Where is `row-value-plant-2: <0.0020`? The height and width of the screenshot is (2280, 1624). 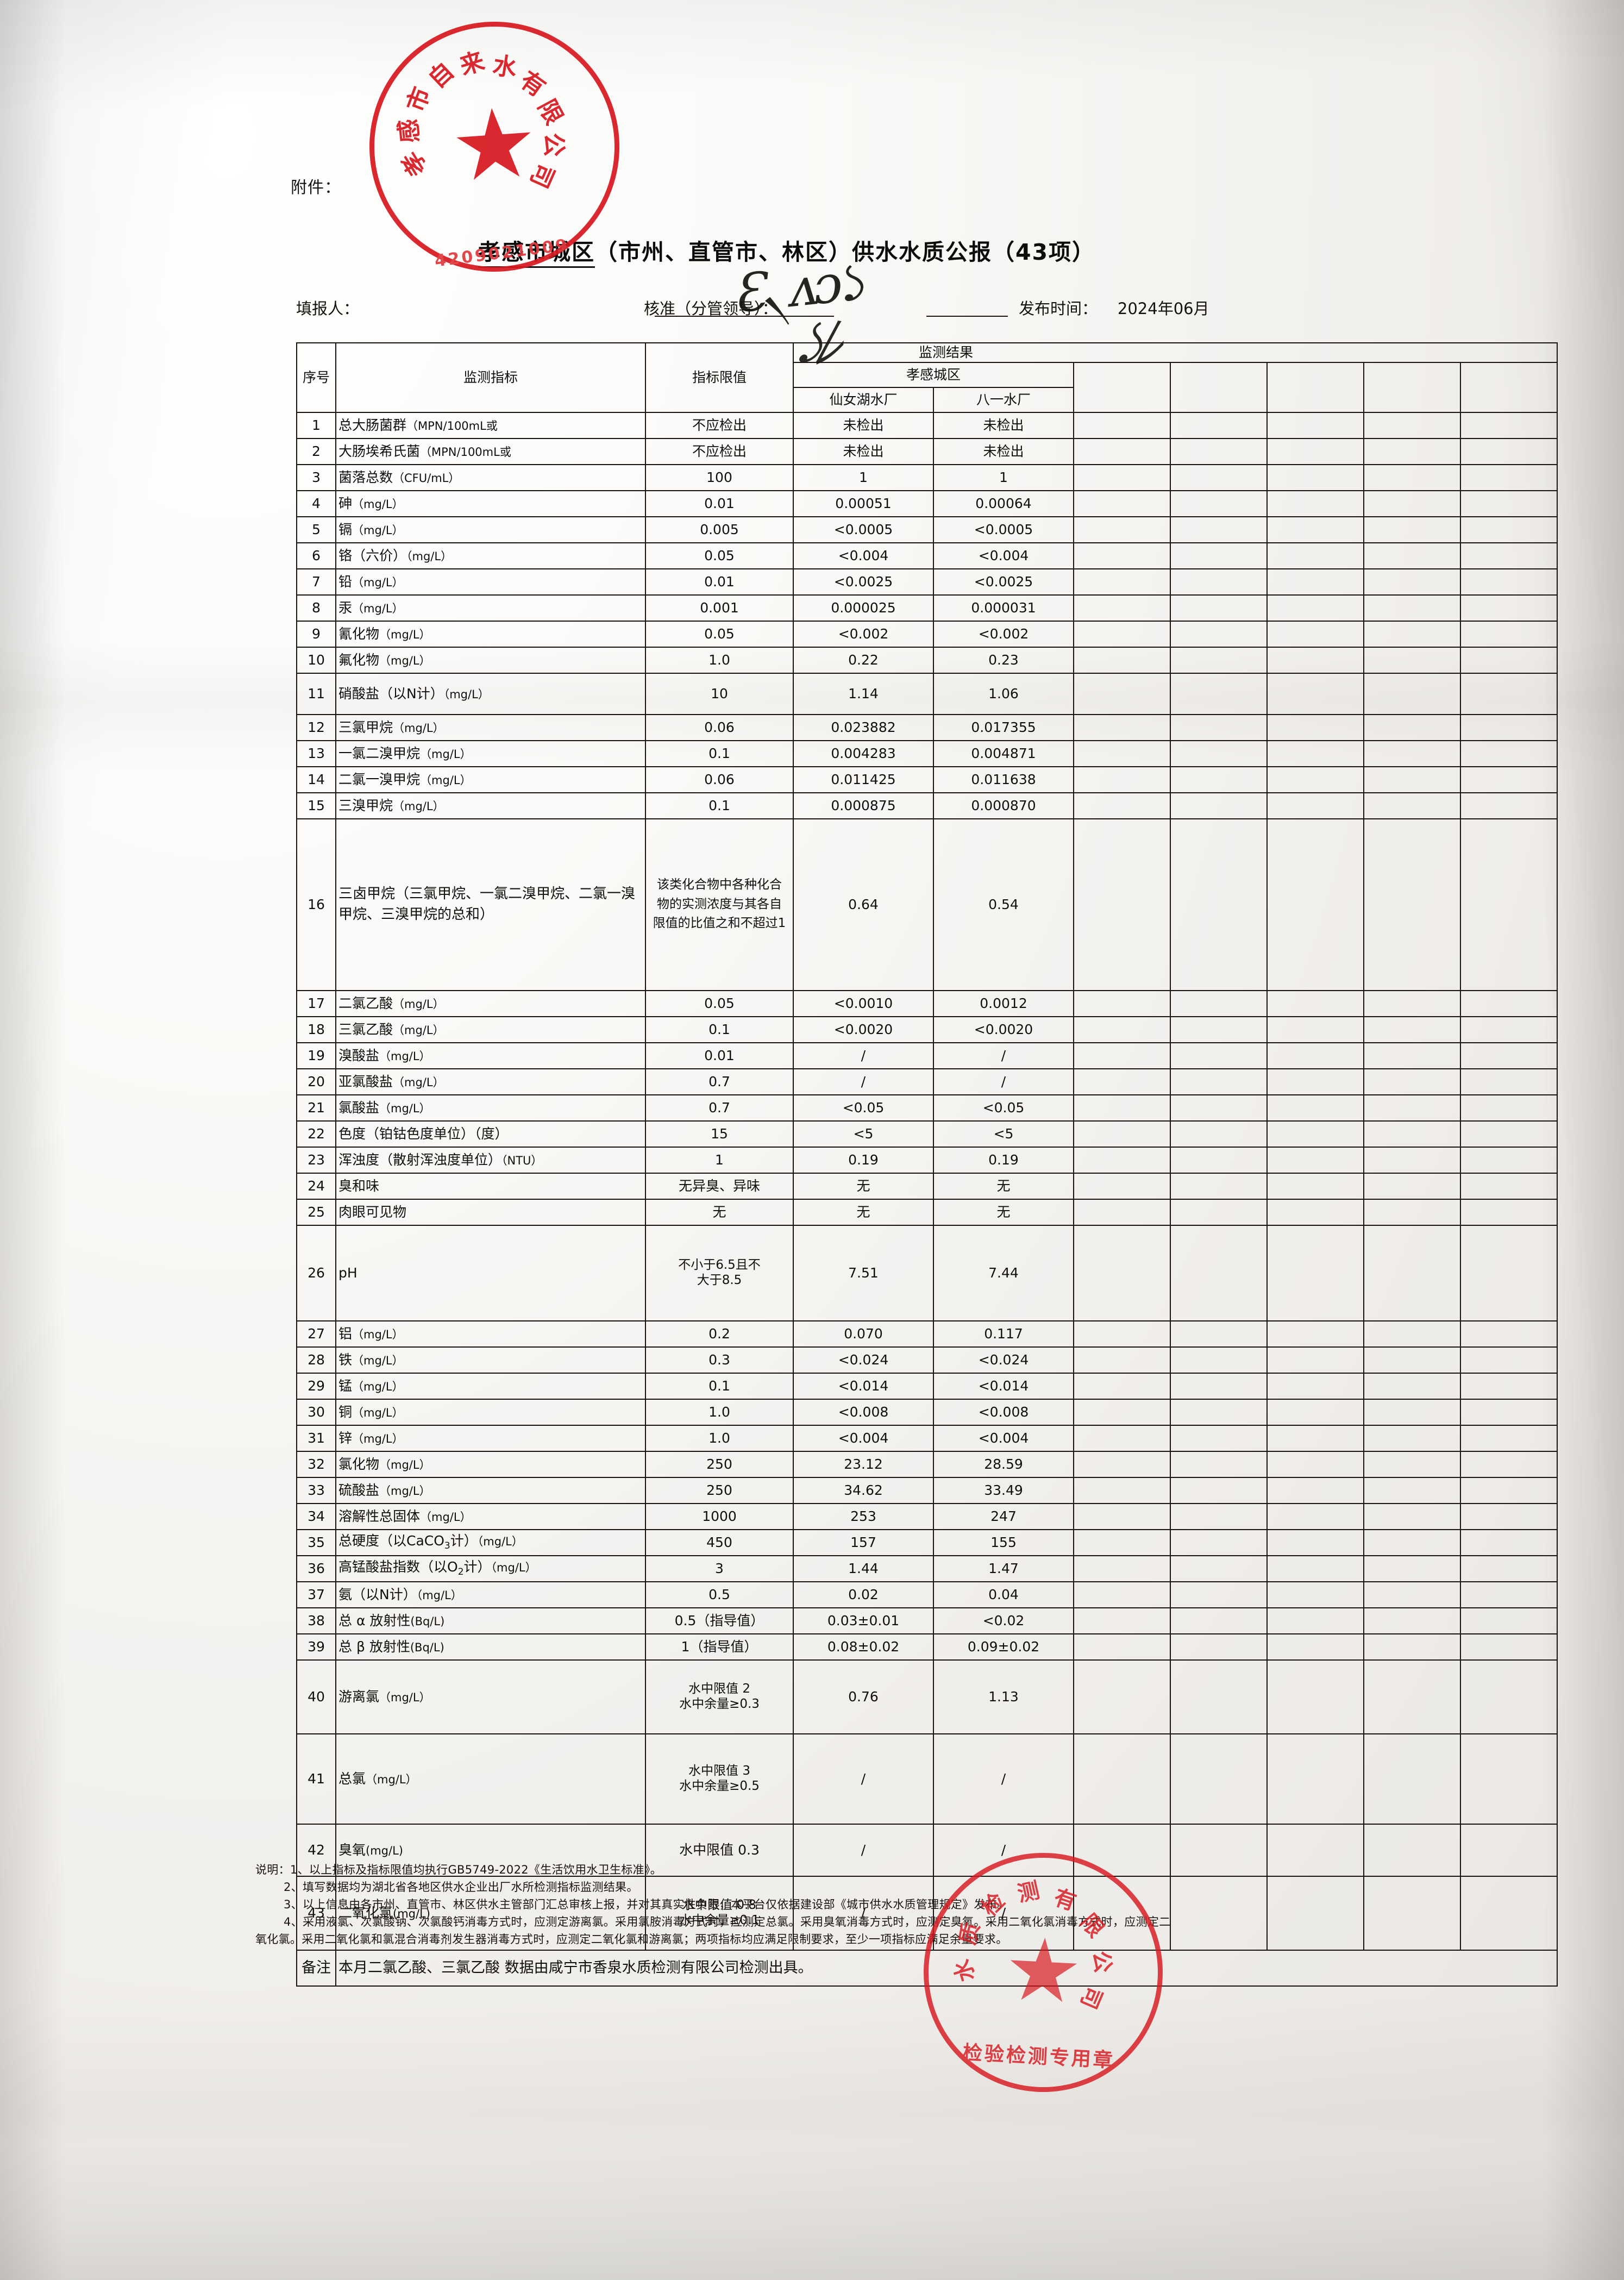 row-value-plant-2: <0.0020 is located at coordinates (1004, 1029).